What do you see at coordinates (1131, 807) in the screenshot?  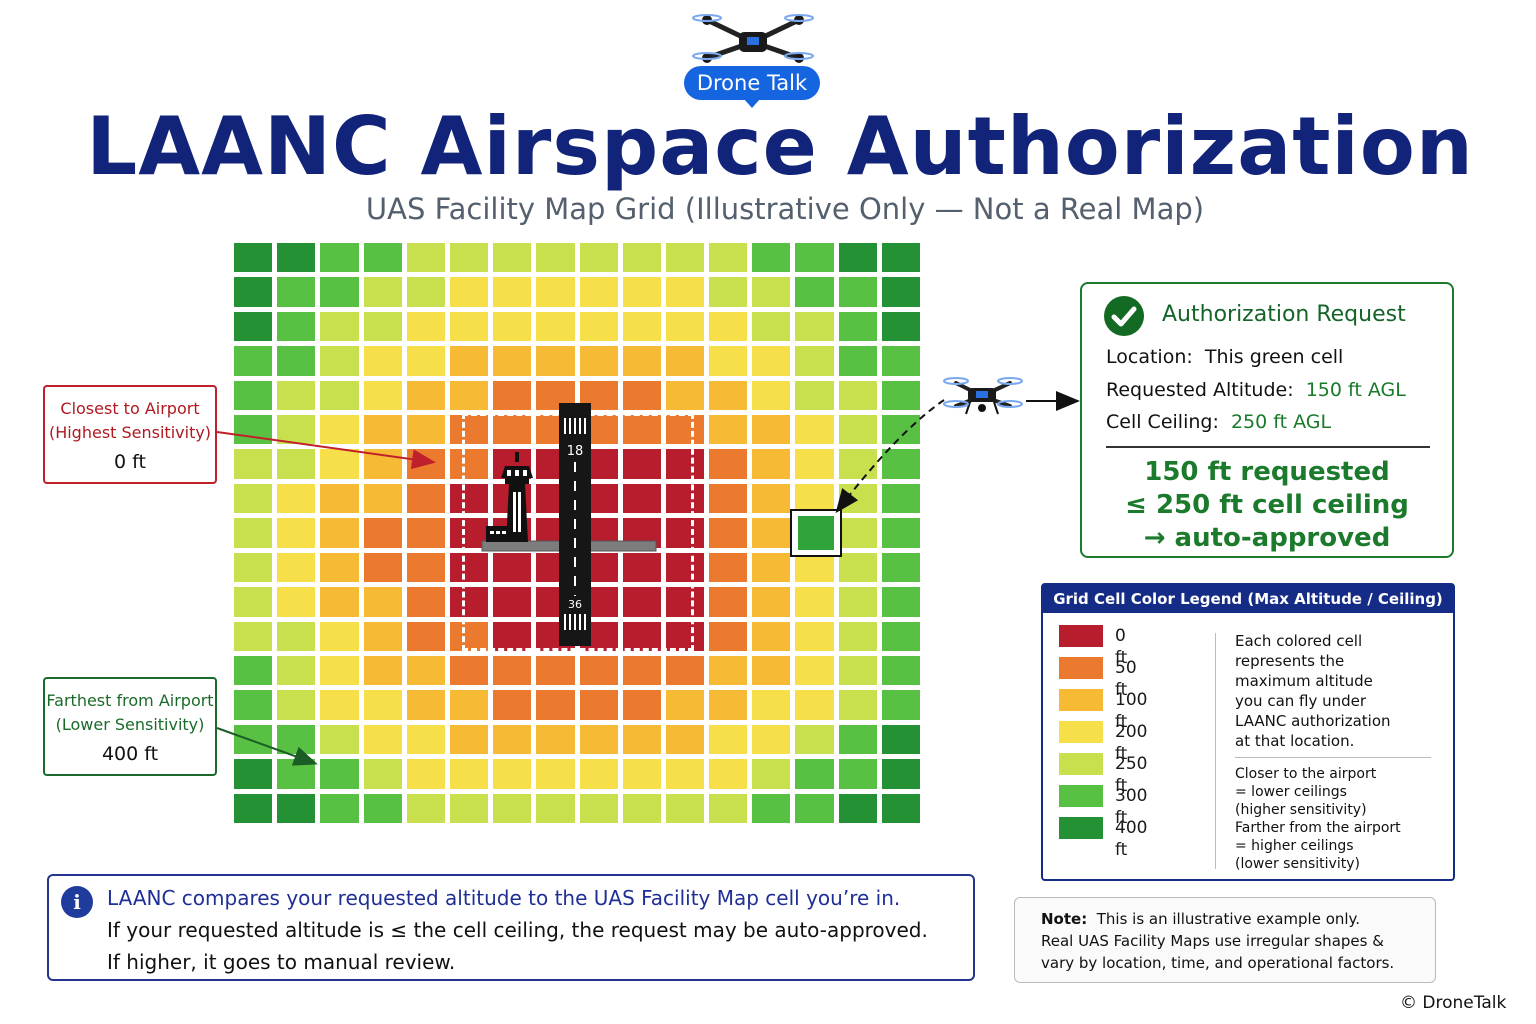 I see `legend-label: 300 ft` at bounding box center [1131, 807].